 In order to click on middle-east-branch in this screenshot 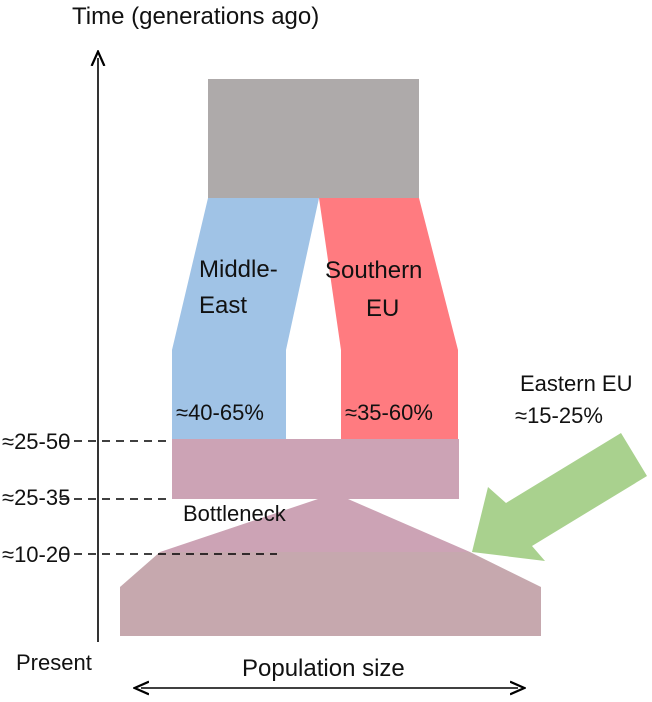, I will do `click(245, 319)`.